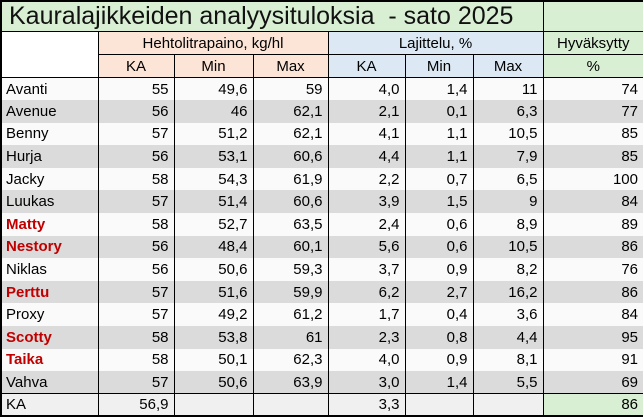  I want to click on value-cell: 2,1, so click(366, 111).